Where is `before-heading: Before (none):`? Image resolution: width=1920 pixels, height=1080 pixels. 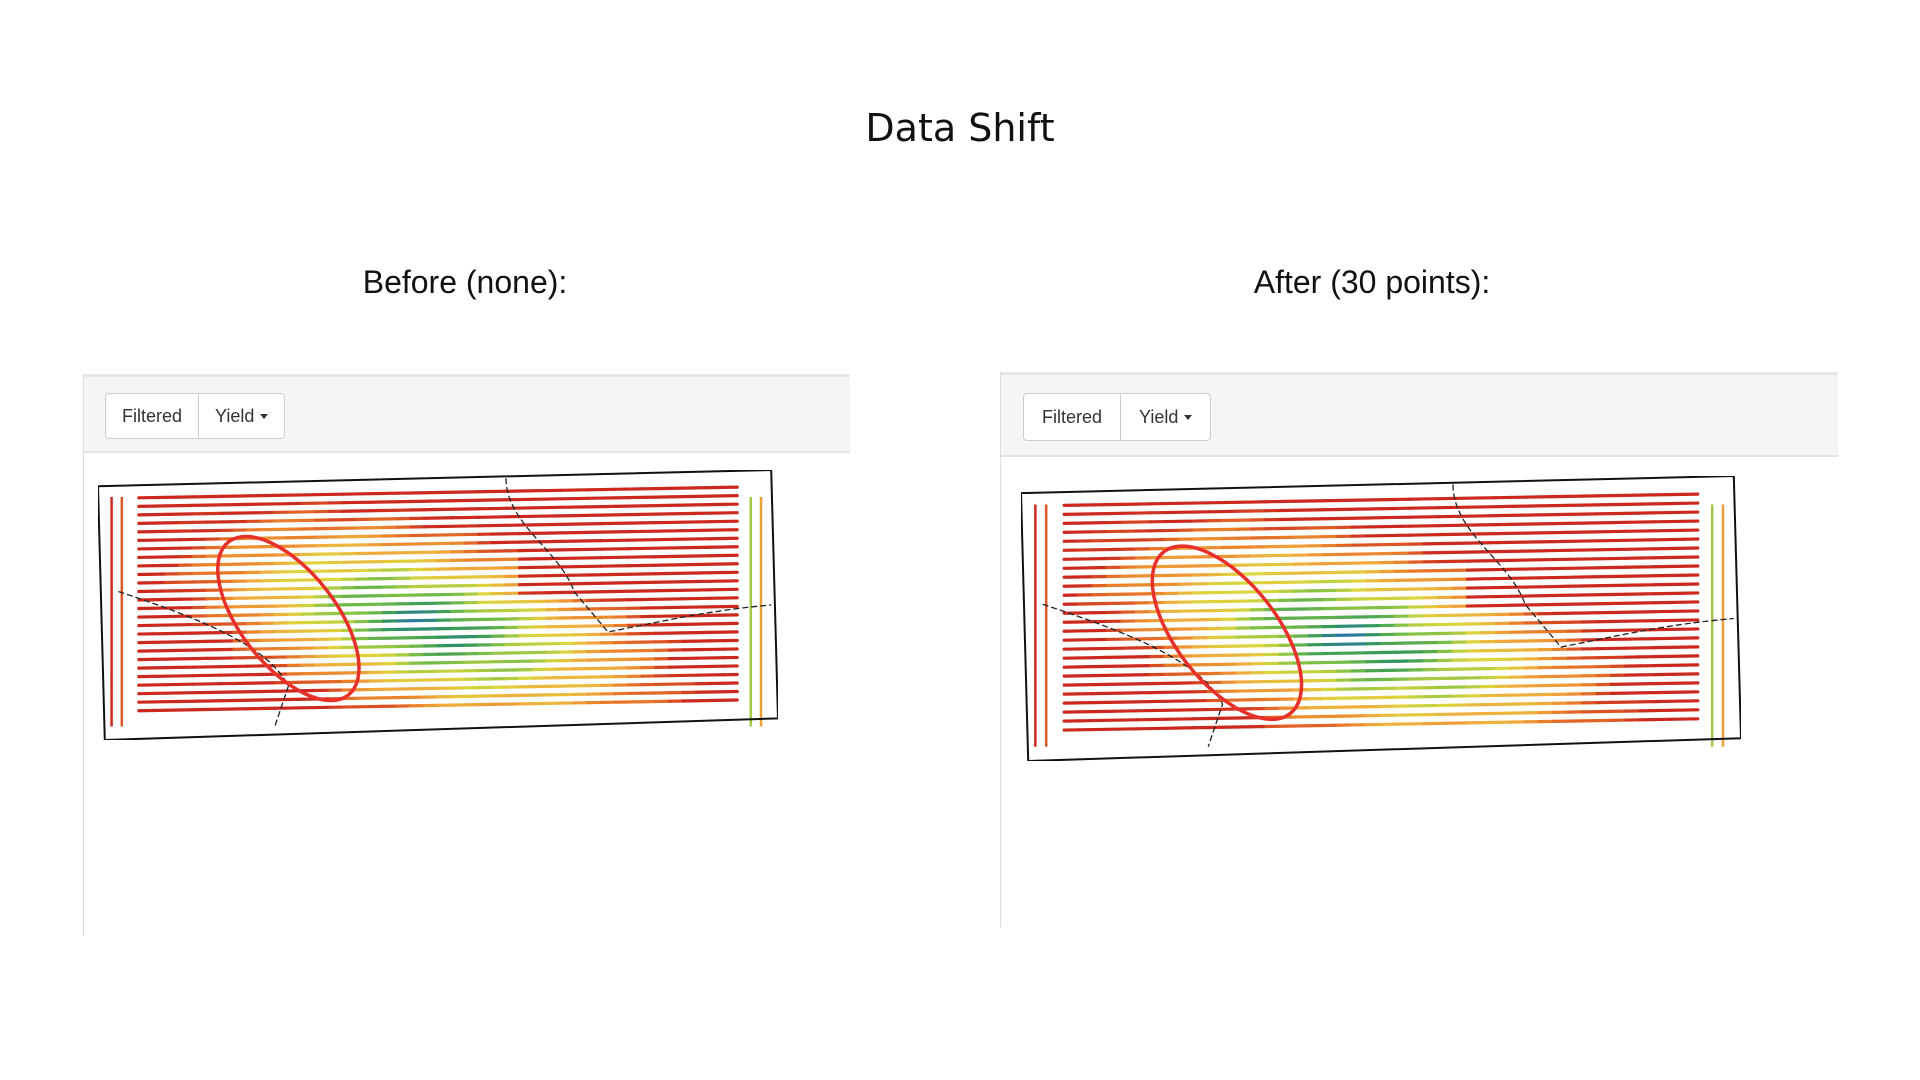 before-heading: Before (none): is located at coordinates (465, 282).